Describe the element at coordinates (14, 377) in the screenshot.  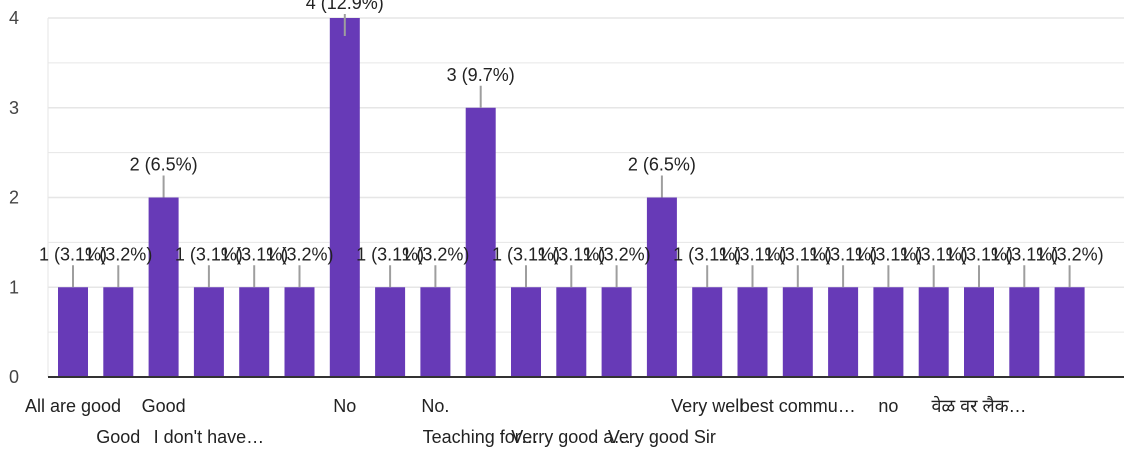
I see `y-tick-label: 0` at that location.